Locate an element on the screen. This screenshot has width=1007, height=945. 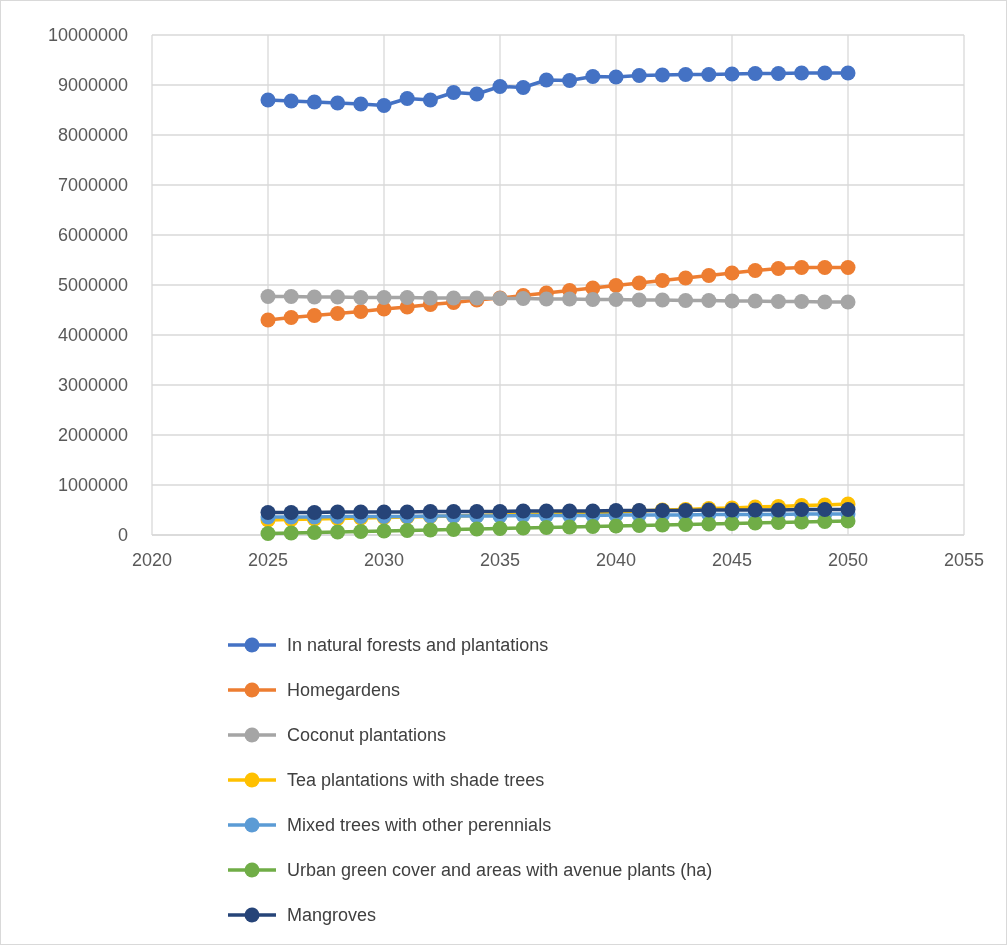
x-tick-label: 2030 is located at coordinates (384, 560).